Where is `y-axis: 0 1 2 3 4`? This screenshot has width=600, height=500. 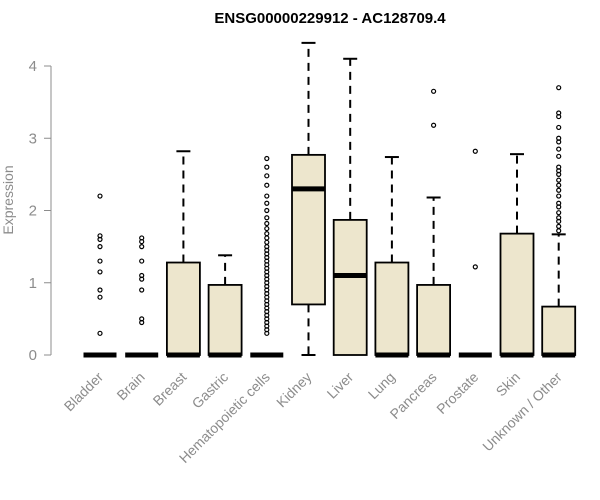
y-axis: 0 1 2 3 4 is located at coordinates (40, 211).